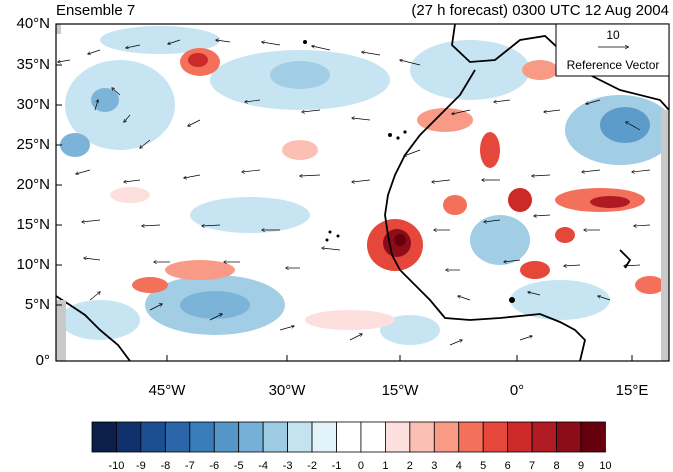 This screenshot has height=472, width=673. I want to click on forecast-time-label: (27 h forecast) 0300 UTC 12 Aug 2004, so click(540, 10).